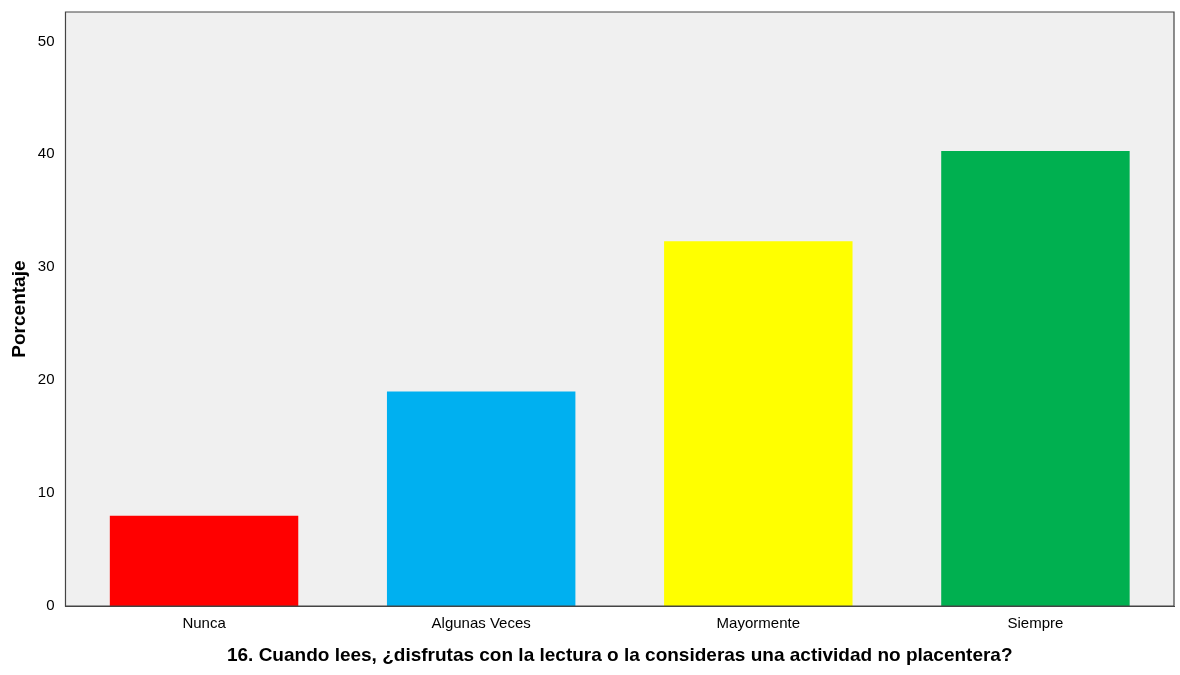 The height and width of the screenshot is (675, 1180). Describe the element at coordinates (204, 623) in the screenshot. I see `x-tick-label: Nunca` at that location.